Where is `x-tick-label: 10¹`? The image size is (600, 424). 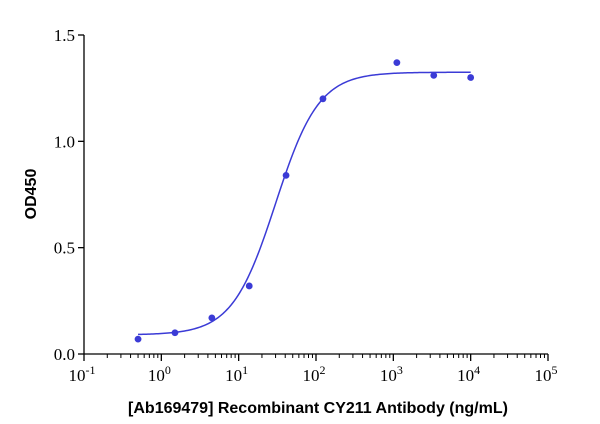 x-tick-label: 10¹ is located at coordinates (236, 374).